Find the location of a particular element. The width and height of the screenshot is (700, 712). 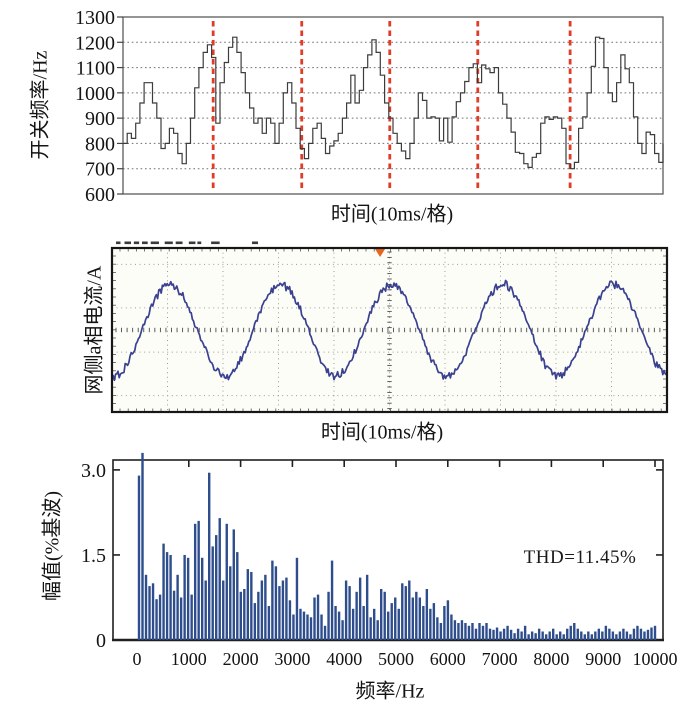

x-tick-label: 5000 is located at coordinates (396, 659).